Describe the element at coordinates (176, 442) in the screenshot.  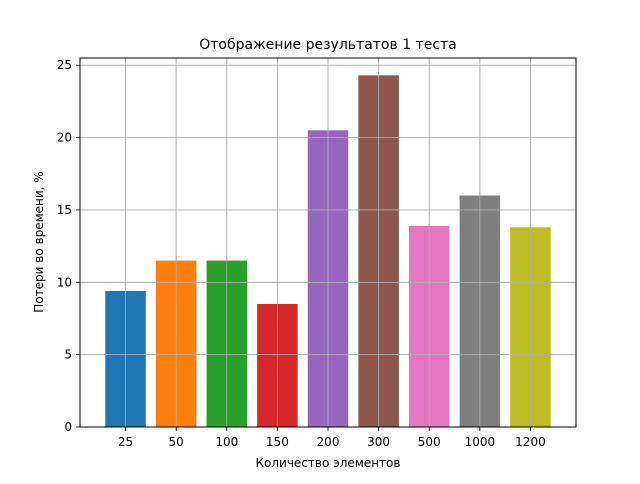
I see `x-tick-label: 50` at that location.